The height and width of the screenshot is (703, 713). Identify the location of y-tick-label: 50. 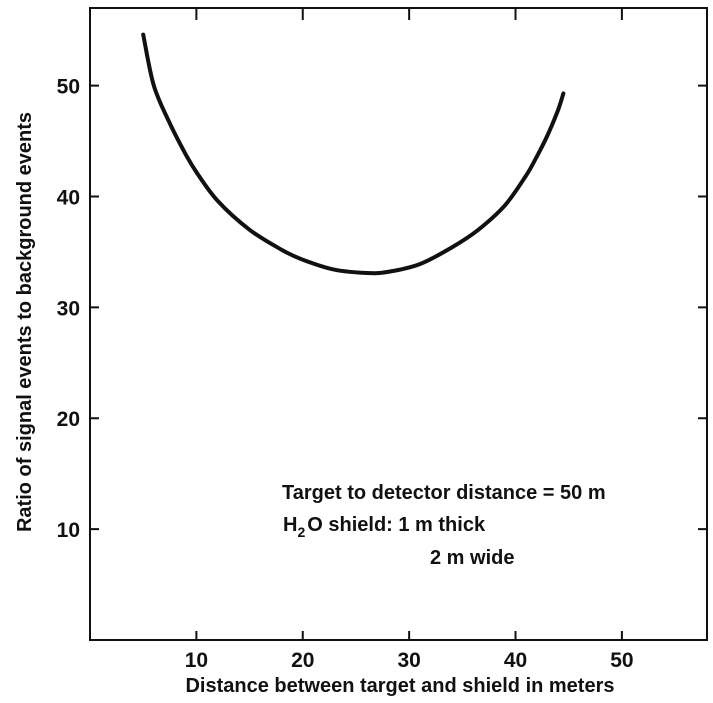
(68, 87).